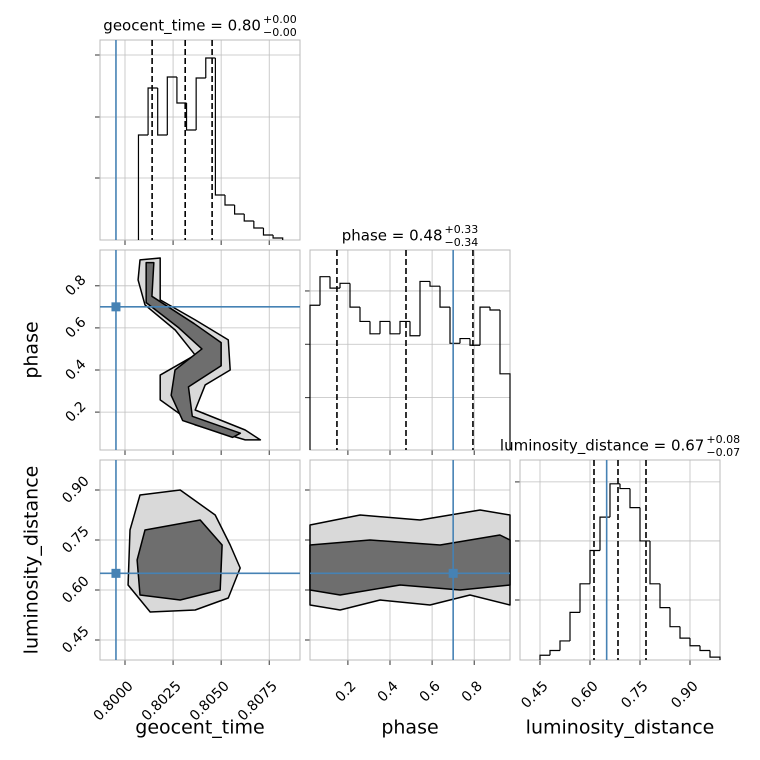  What do you see at coordinates (620, 728) in the screenshot?
I see `x-axis-title: luminosity_distance` at bounding box center [620, 728].